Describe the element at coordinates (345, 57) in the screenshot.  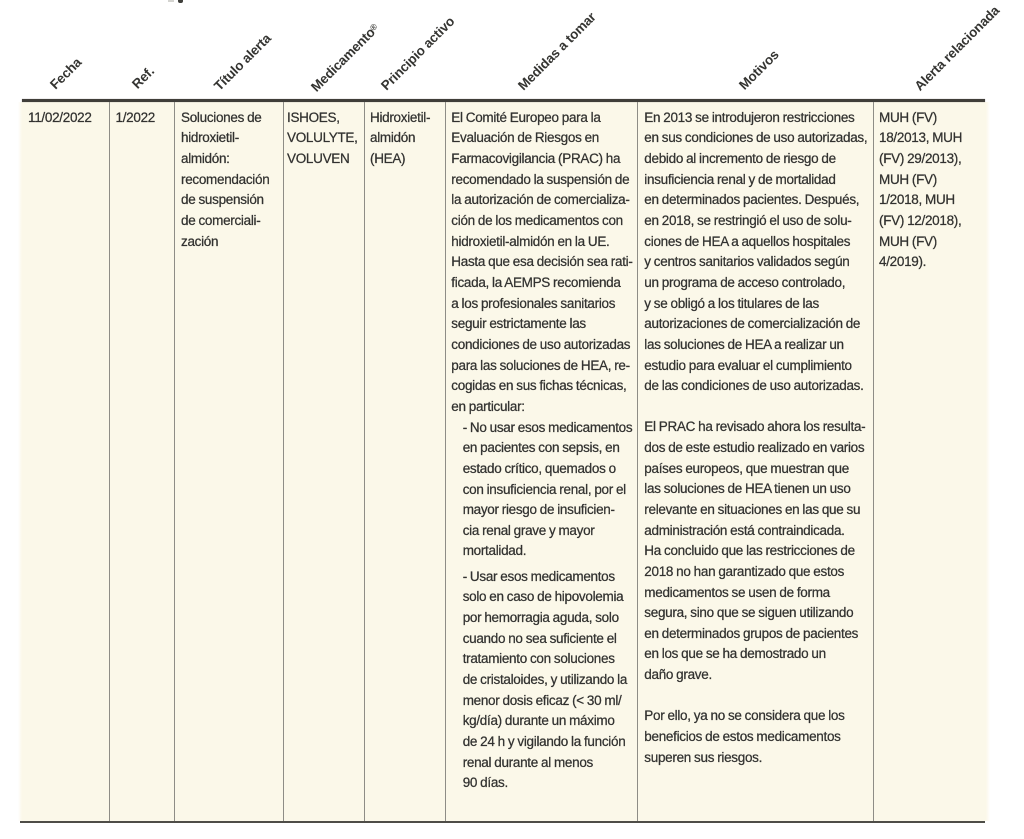
I see `svg-text: Medicamento®` at that location.